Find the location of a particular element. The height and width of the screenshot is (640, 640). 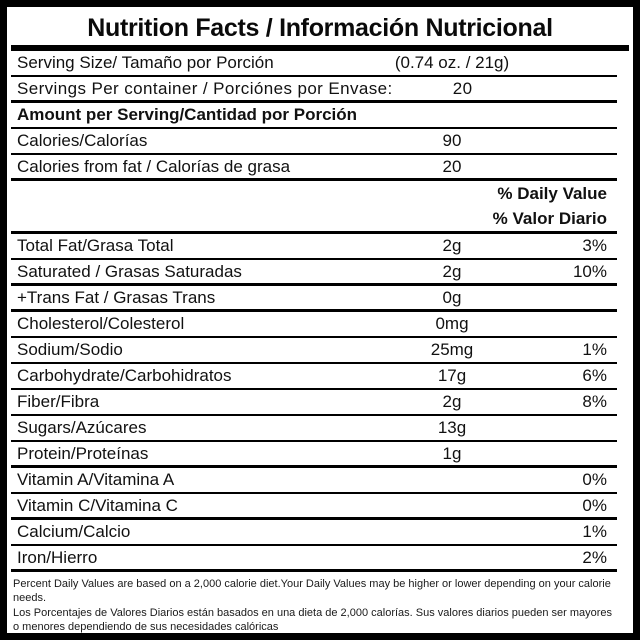

nutrient-amount: 1g is located at coordinates (452, 453).